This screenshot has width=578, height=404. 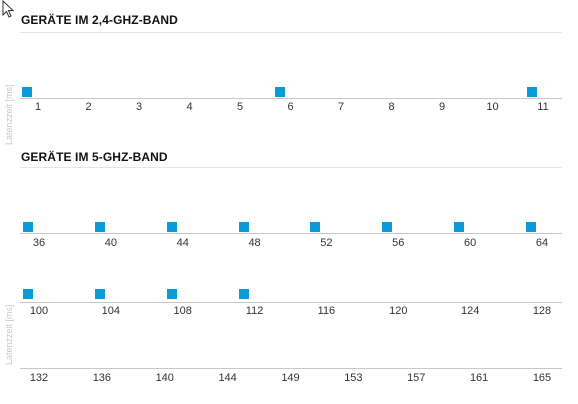 What do you see at coordinates (102, 378) in the screenshot?
I see `channel-tick-label: 136` at bounding box center [102, 378].